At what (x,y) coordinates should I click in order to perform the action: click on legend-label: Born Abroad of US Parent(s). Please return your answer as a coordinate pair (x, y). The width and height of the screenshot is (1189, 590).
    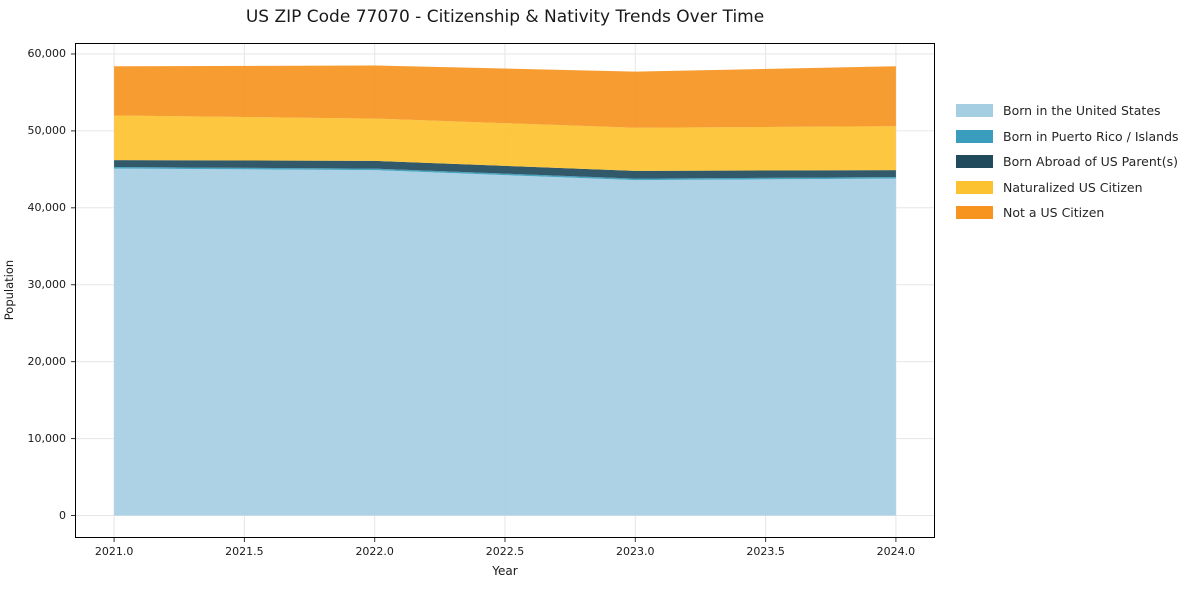
    Looking at the image, I should click on (1090, 161).